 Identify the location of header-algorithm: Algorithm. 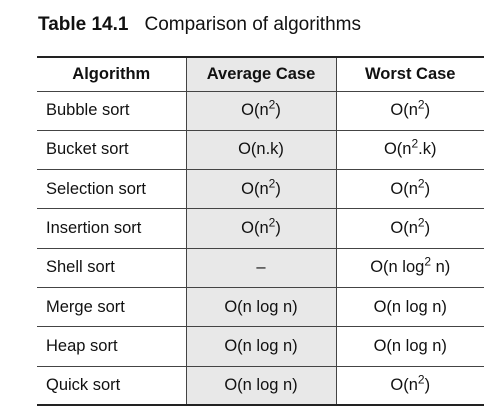
(111, 74).